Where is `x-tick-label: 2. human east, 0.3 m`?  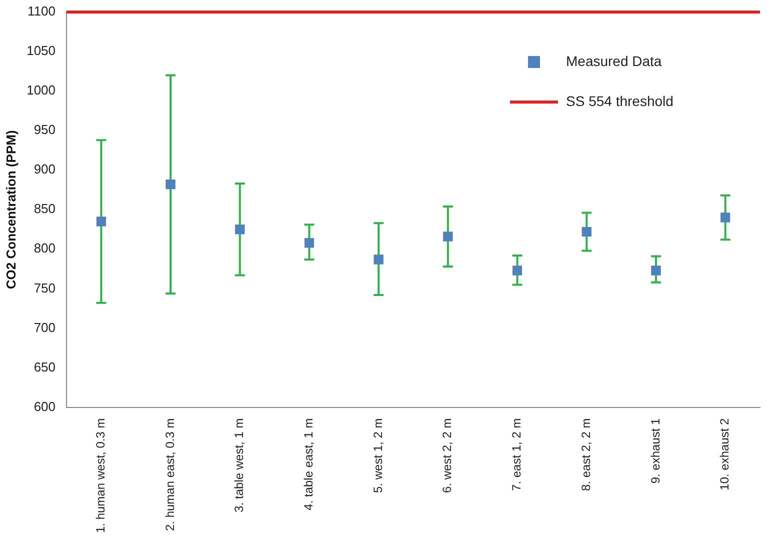 x-tick-label: 2. human east, 0.3 m is located at coordinates (169, 475).